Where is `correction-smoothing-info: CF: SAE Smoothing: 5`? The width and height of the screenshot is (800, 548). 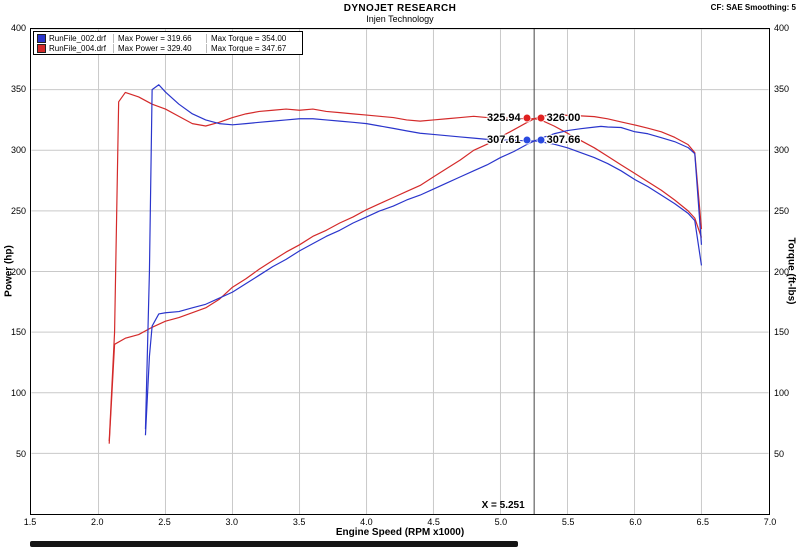
correction-smoothing-info: CF: SAE Smoothing: 5 is located at coordinates (753, 7).